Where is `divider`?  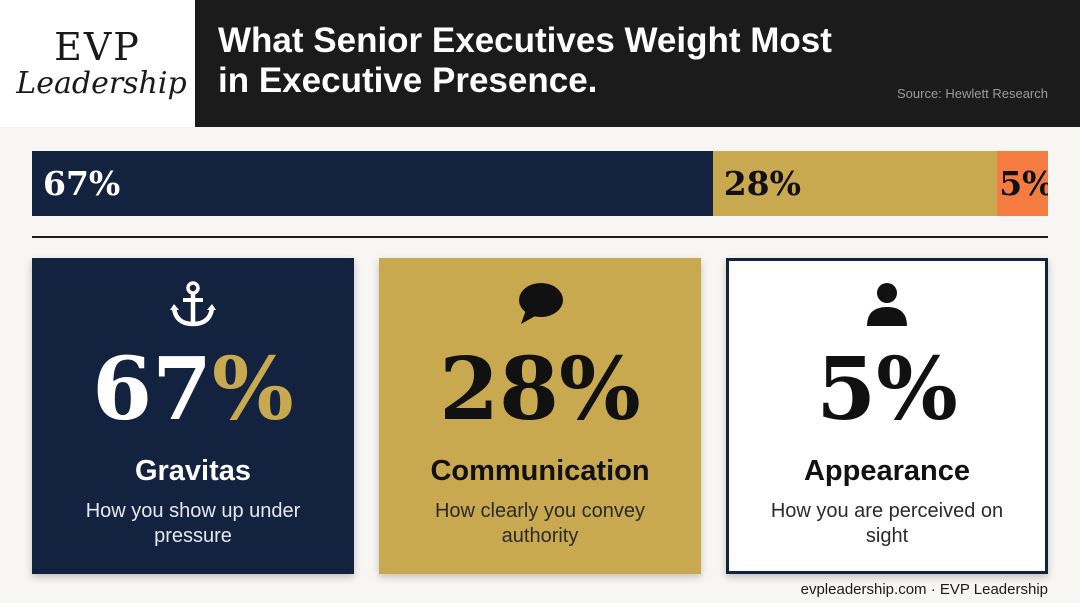 divider is located at coordinates (540, 237).